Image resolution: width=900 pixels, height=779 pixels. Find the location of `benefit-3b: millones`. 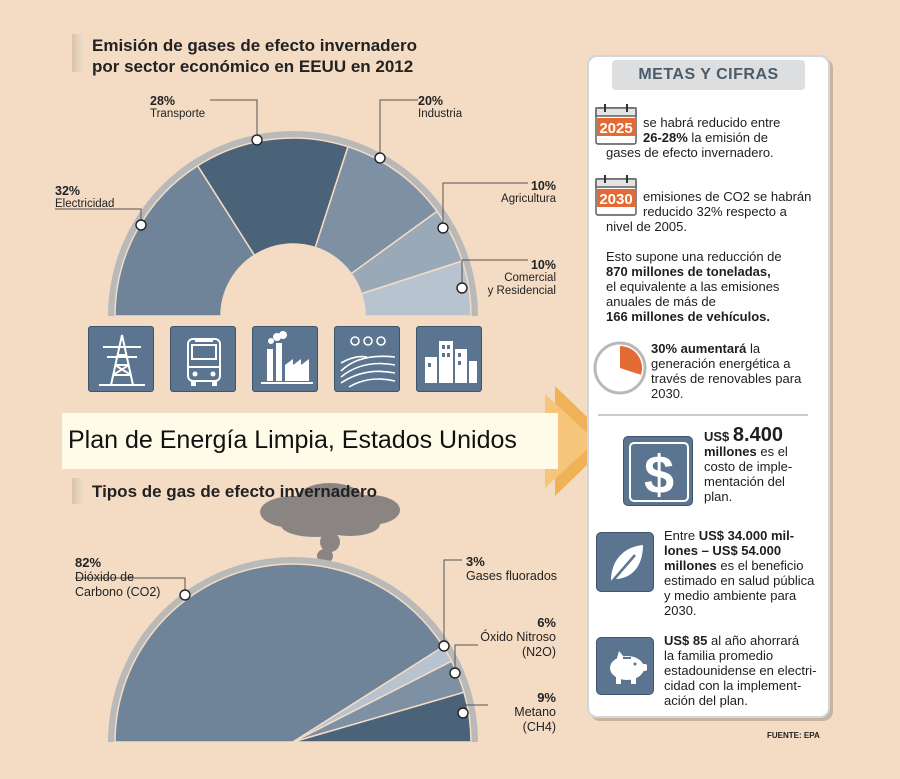

benefit-3b: millones is located at coordinates (690, 565).